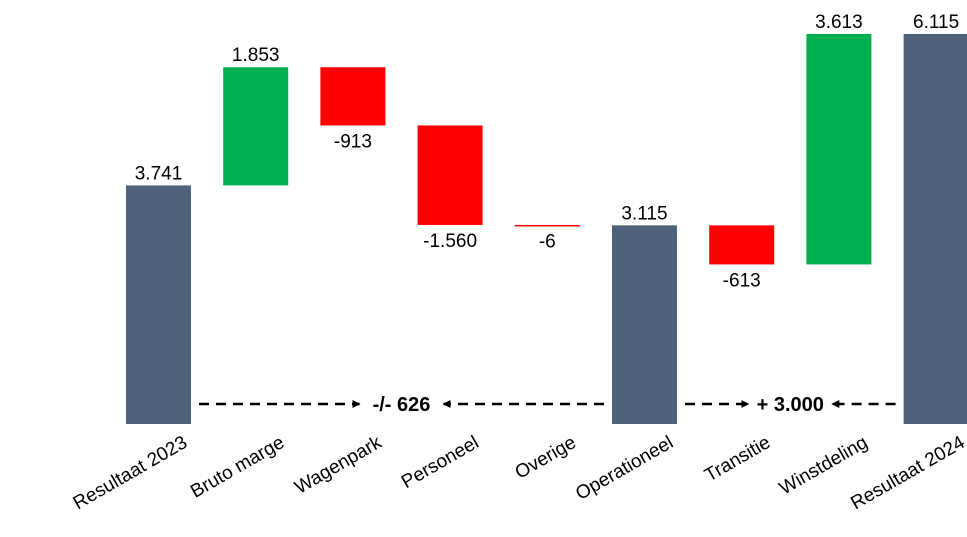 The image size is (967, 537). Describe the element at coordinates (644, 213) in the screenshot. I see `value-label-operationeel: 3.115` at that location.